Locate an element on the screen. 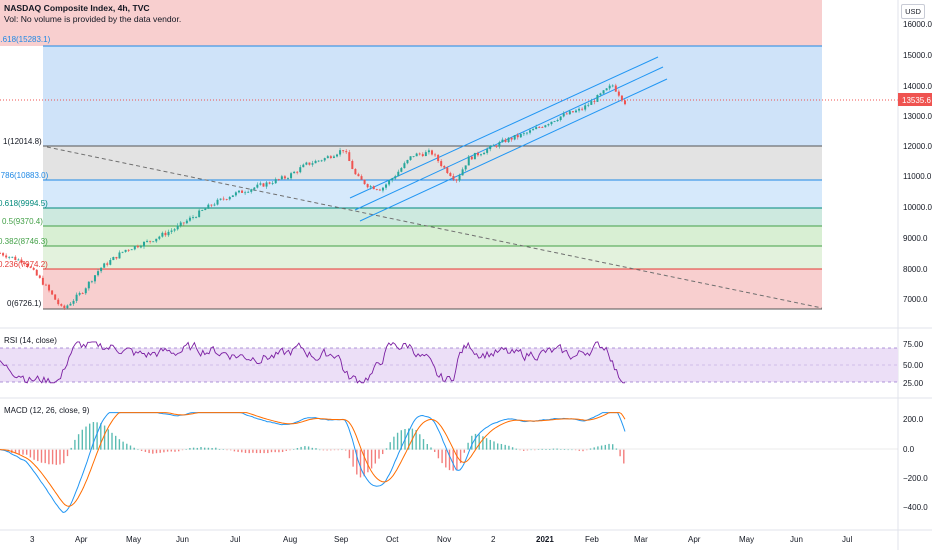 This screenshot has height=550, width=932. fib-label: 0.618(9994.5) is located at coordinates (24, 203).